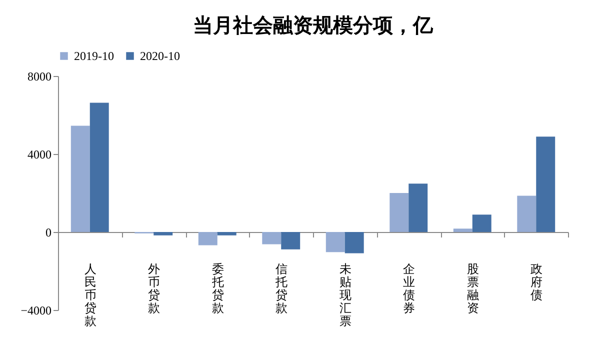 Image resolution: width=589 pixels, height=337 pixels. I want to click on x-tick-label: 人民币贷款, so click(90, 295).